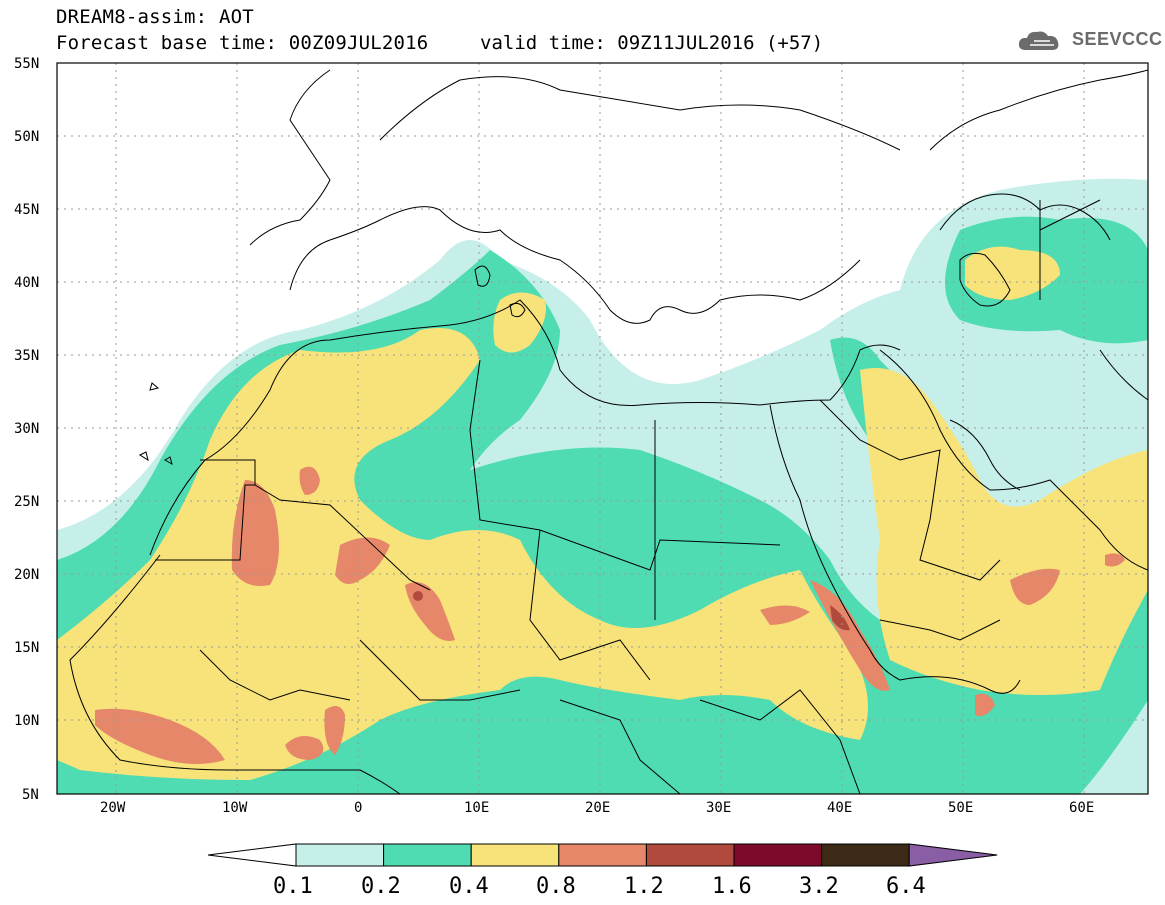 The image size is (1165, 905). What do you see at coordinates (293, 886) in the screenshot?
I see `colorbar-label: 0.1` at bounding box center [293, 886].